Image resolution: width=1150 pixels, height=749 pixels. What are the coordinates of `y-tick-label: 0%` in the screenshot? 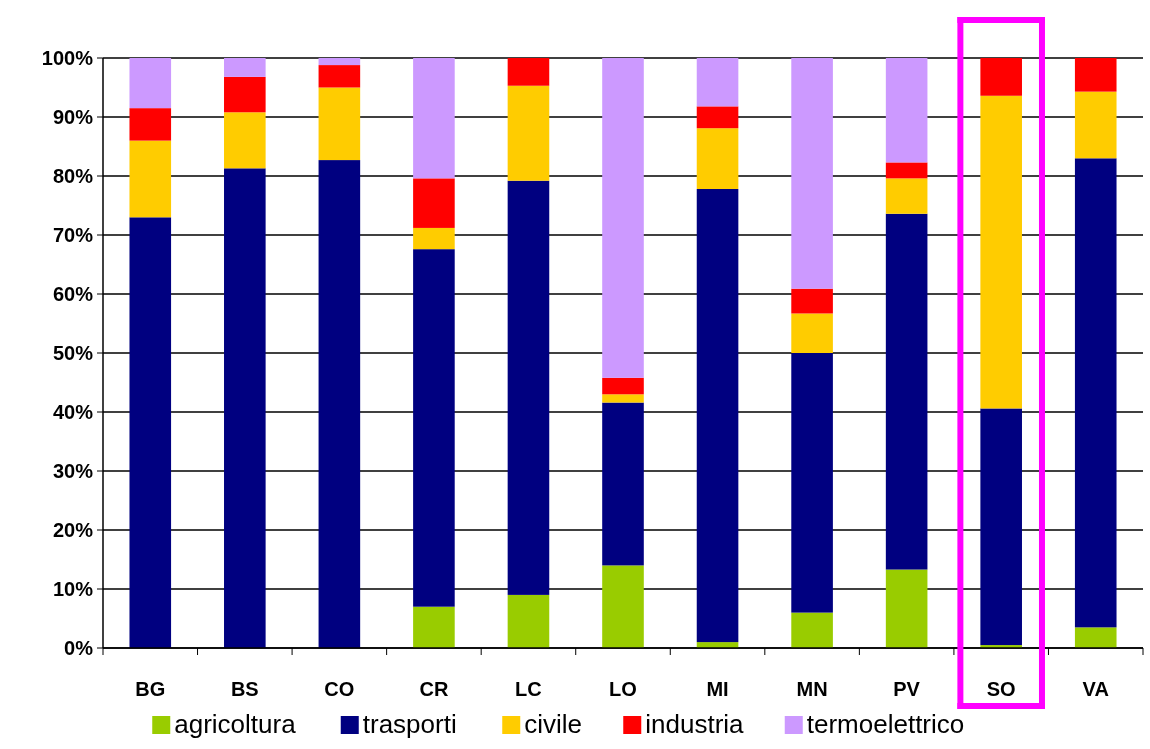 It's located at (79, 648).